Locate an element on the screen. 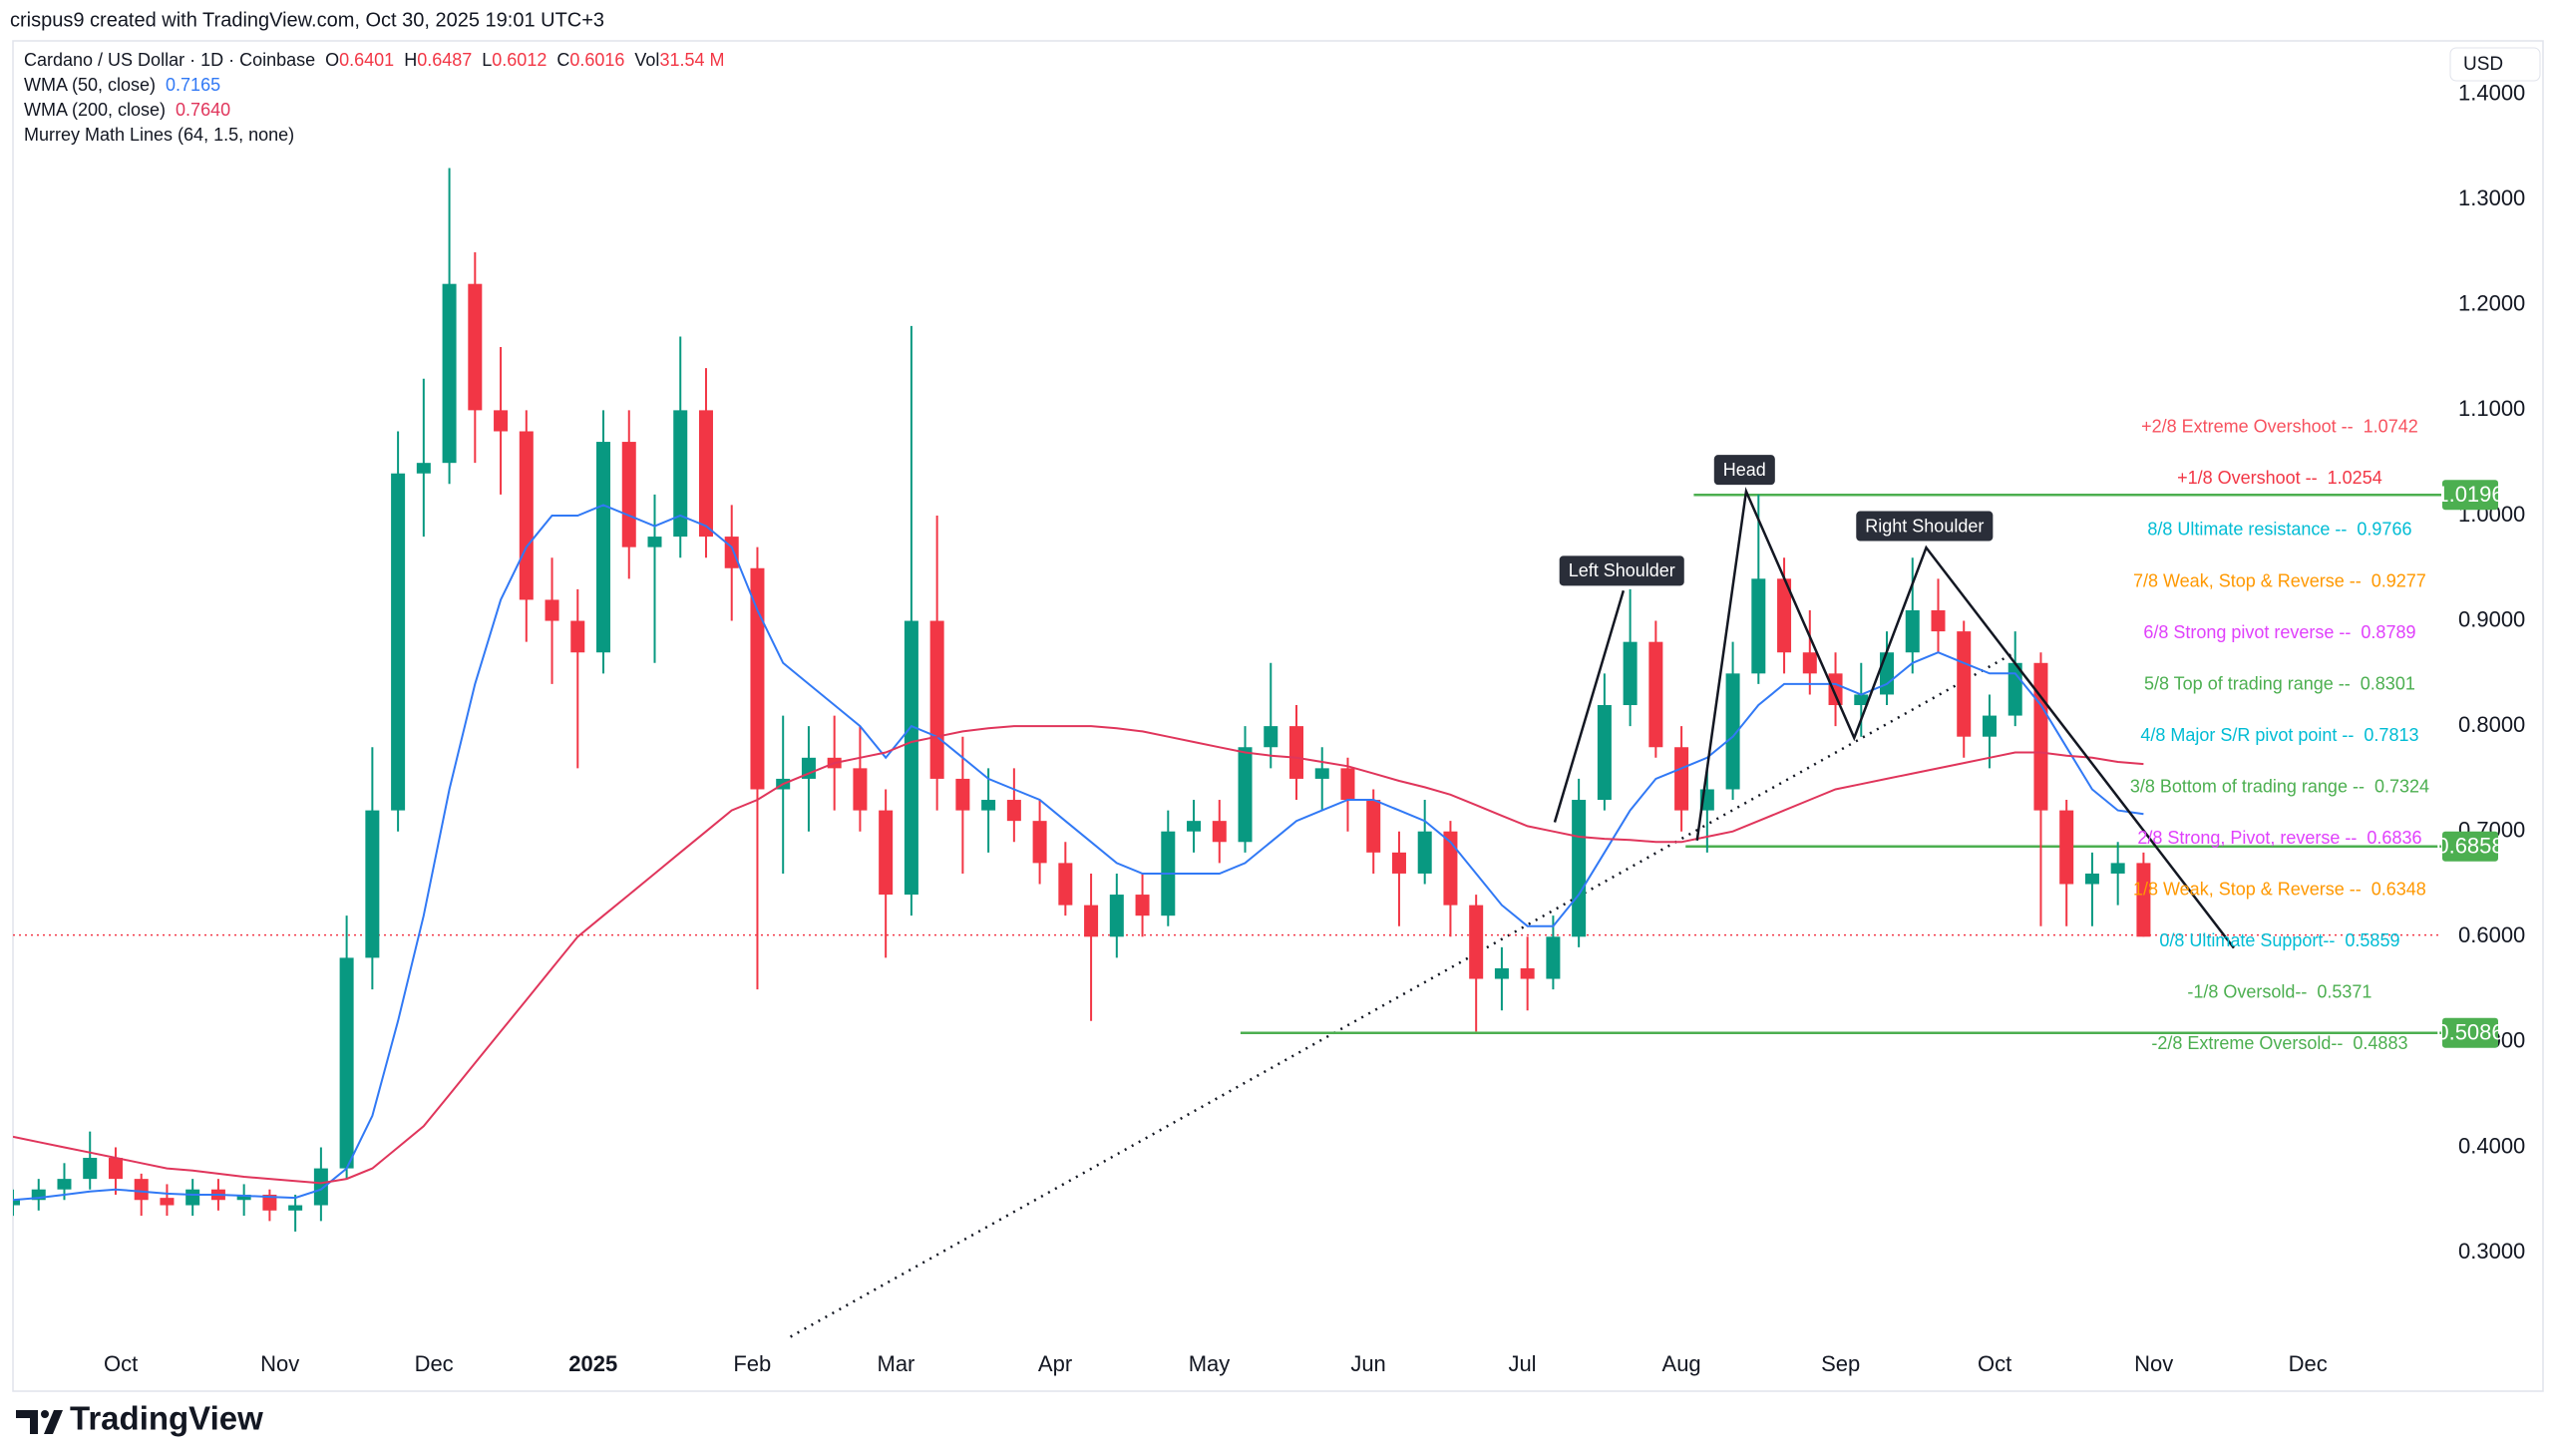 The image size is (2553, 1456). x-tick-label: Jun is located at coordinates (1368, 1363).